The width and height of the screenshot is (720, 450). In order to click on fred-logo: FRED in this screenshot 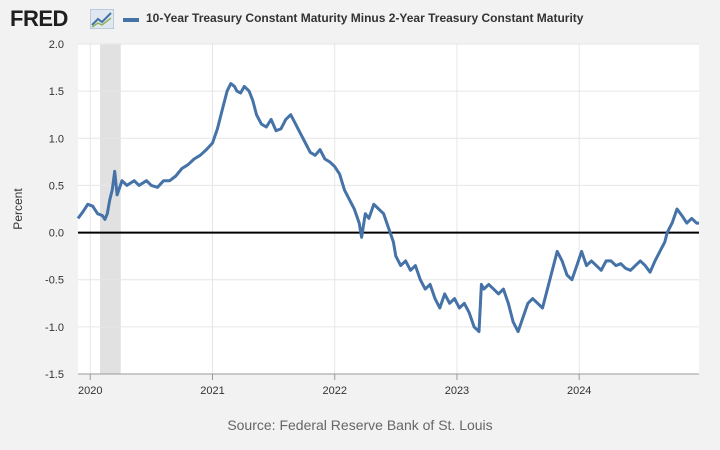, I will do `click(39, 18)`.